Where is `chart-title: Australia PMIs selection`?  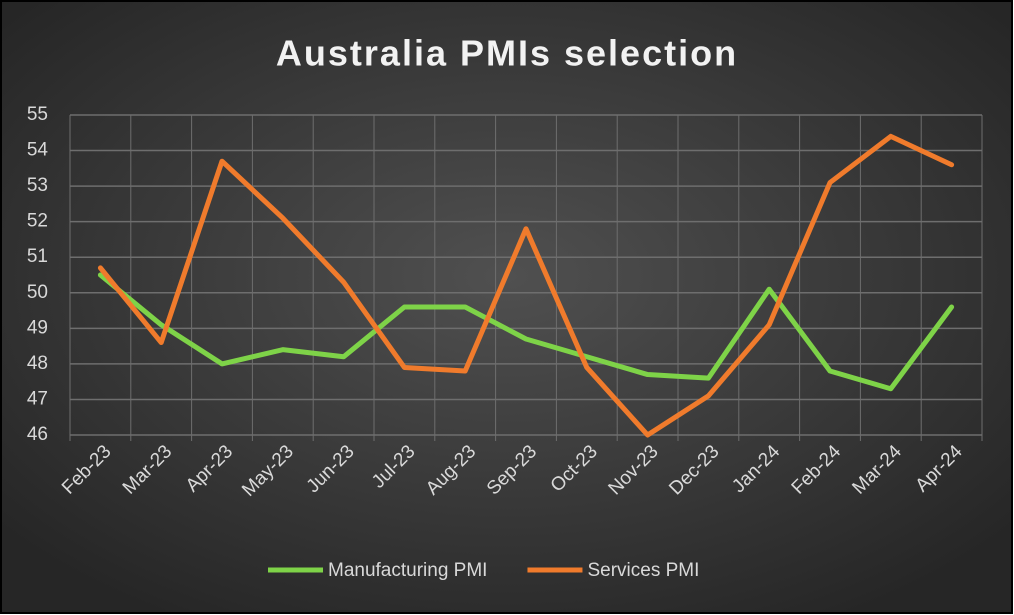
chart-title: Australia PMIs selection is located at coordinates (507, 53).